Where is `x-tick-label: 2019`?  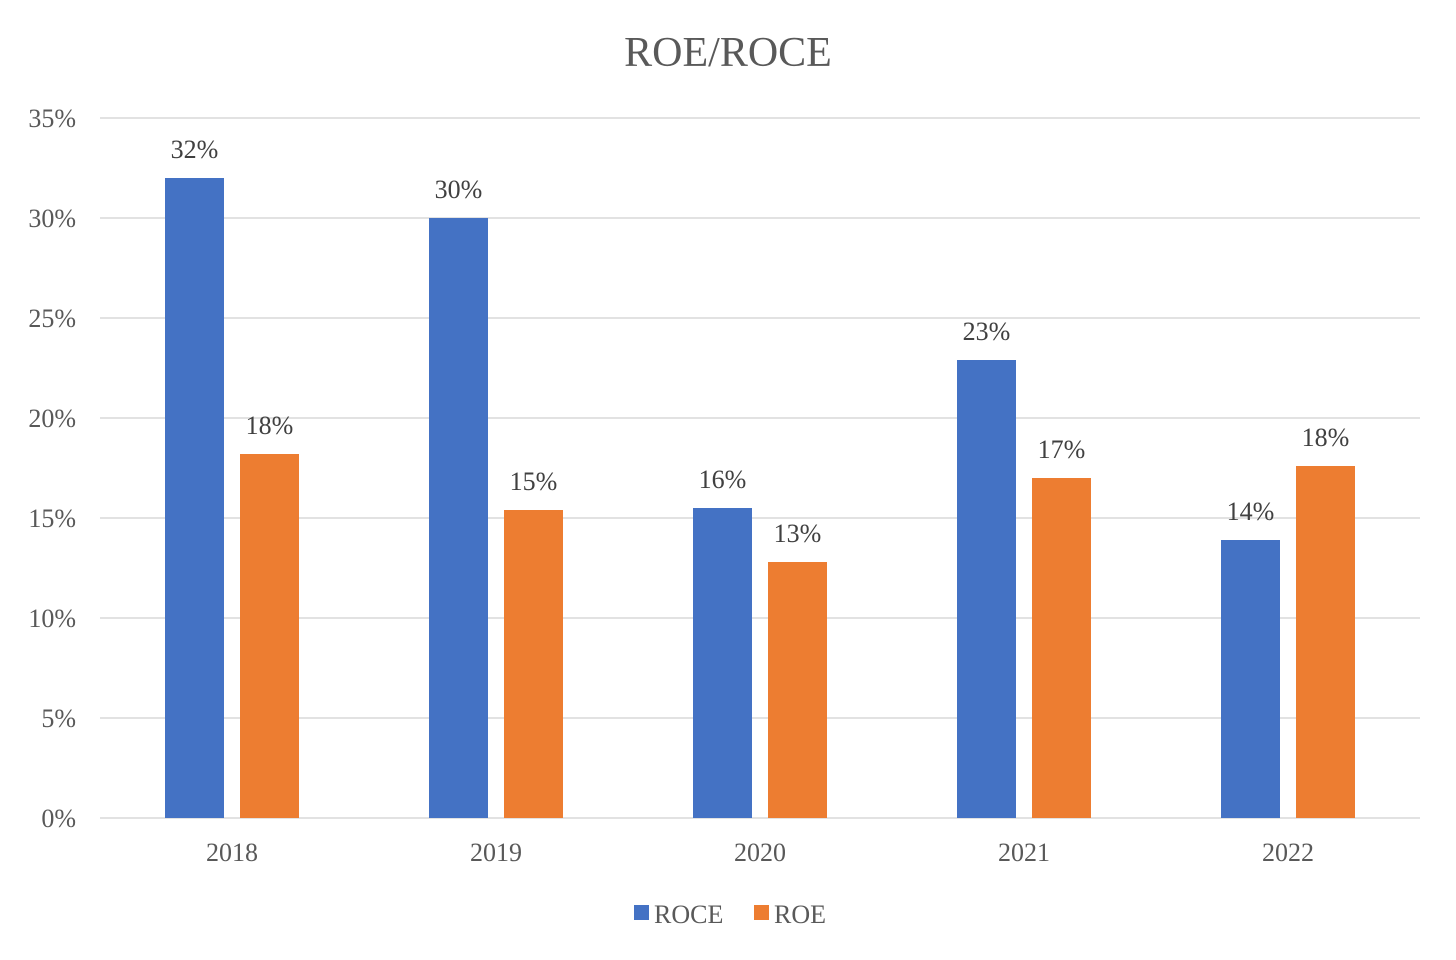 x-tick-label: 2019 is located at coordinates (496, 852).